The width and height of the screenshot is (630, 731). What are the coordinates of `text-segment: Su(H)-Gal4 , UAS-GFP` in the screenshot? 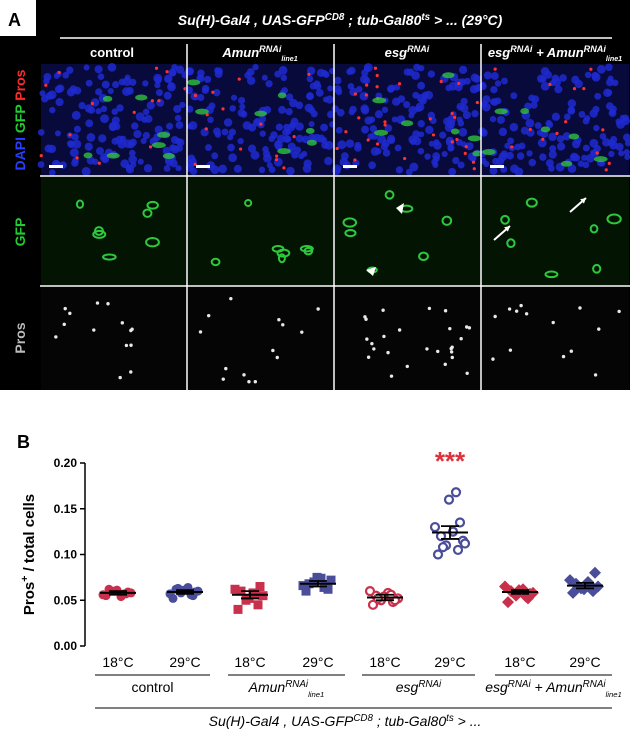 It's located at (281, 721).